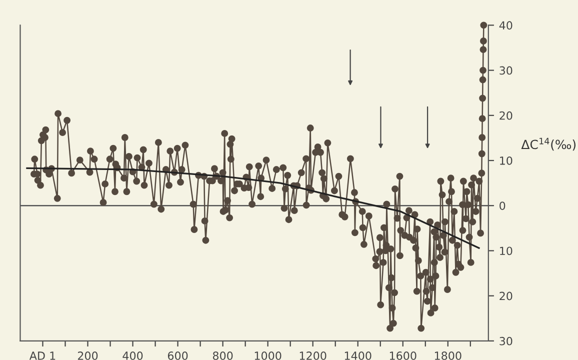  Describe the element at coordinates (548, 144) in the screenshot. I see `y-axis-title: ΔC$^{14}$(‰)` at that location.